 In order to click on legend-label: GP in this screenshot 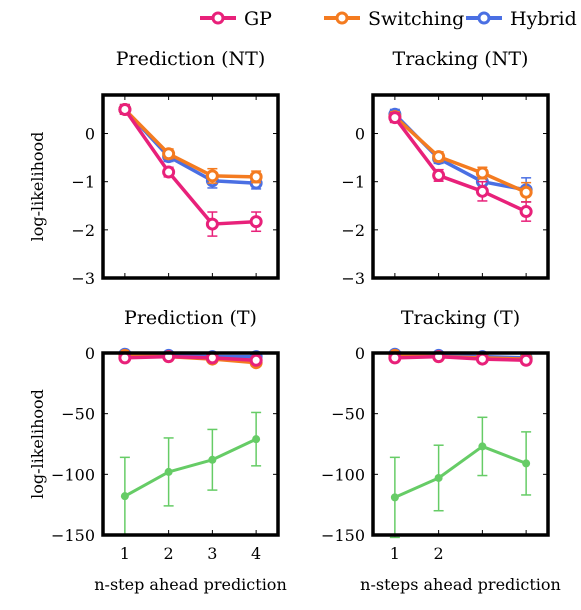, I will do `click(258, 19)`.